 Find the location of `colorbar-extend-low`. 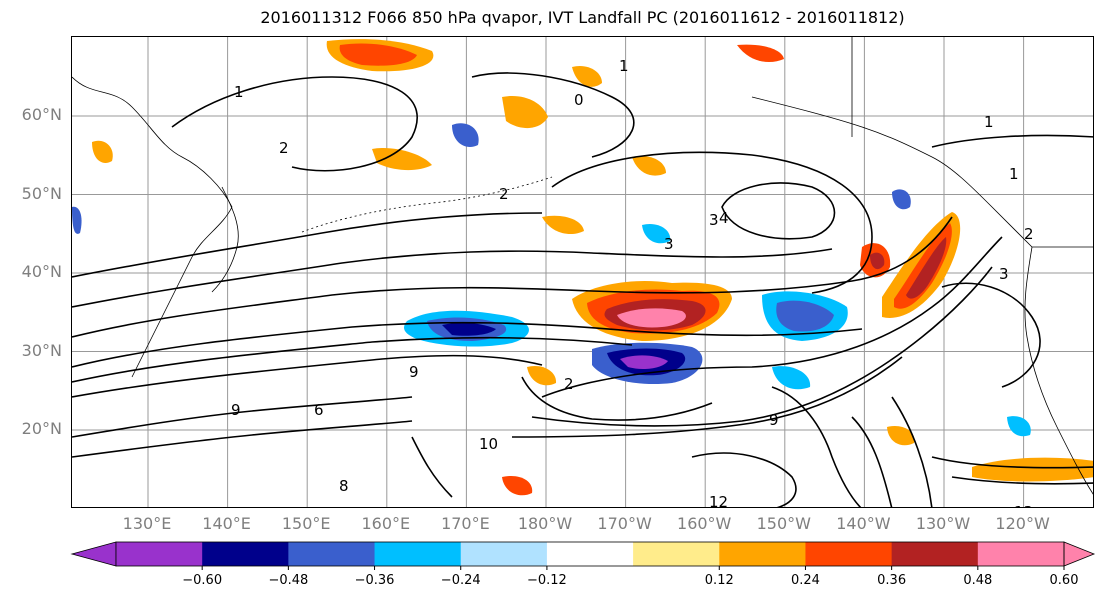

colorbar-extend-low is located at coordinates (93, 554).